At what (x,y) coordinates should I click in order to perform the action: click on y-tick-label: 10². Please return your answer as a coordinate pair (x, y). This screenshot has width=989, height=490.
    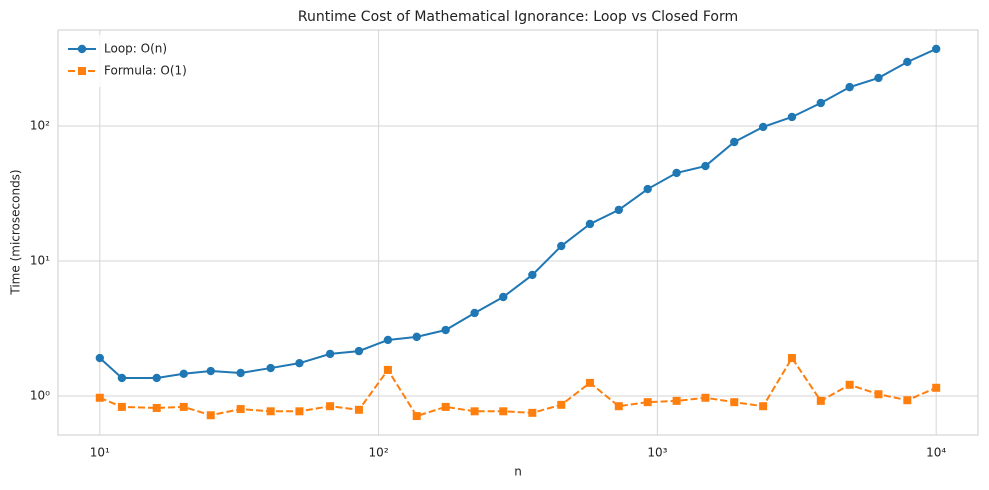
    Looking at the image, I should click on (40, 125).